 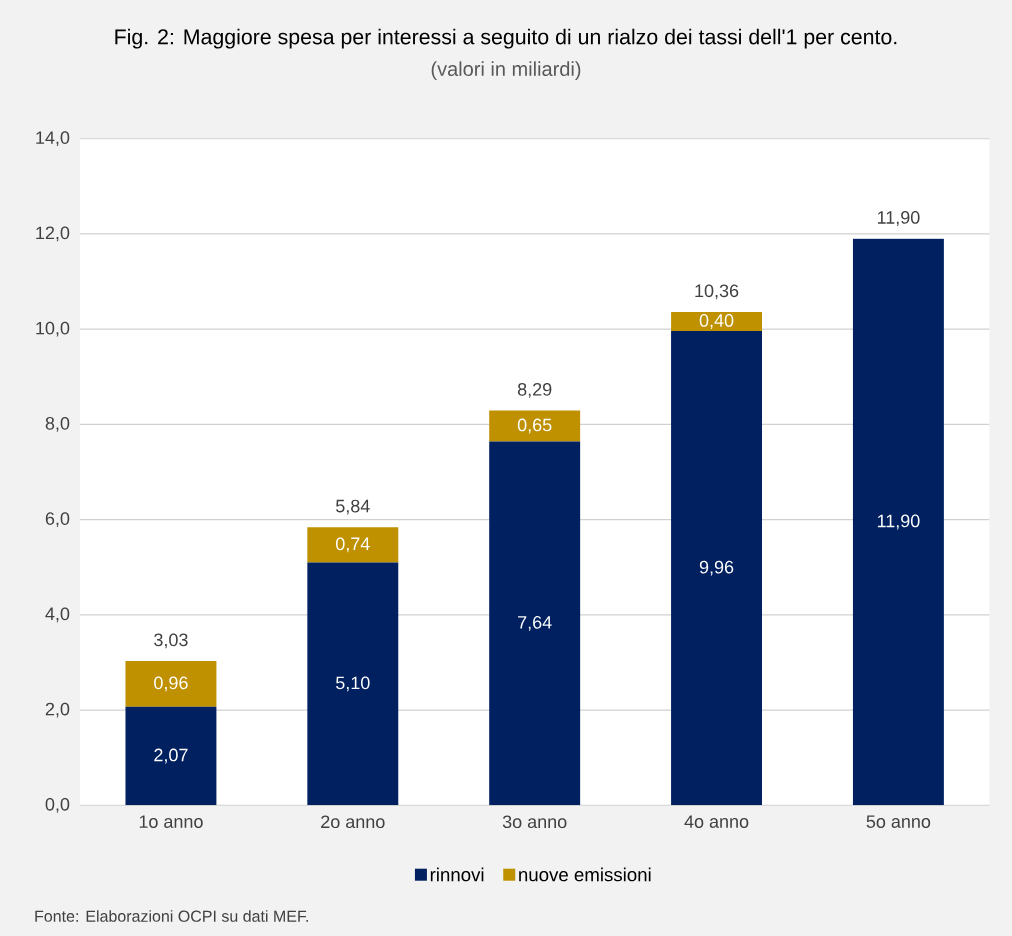 I want to click on data-label: 0,65, so click(x=534, y=426).